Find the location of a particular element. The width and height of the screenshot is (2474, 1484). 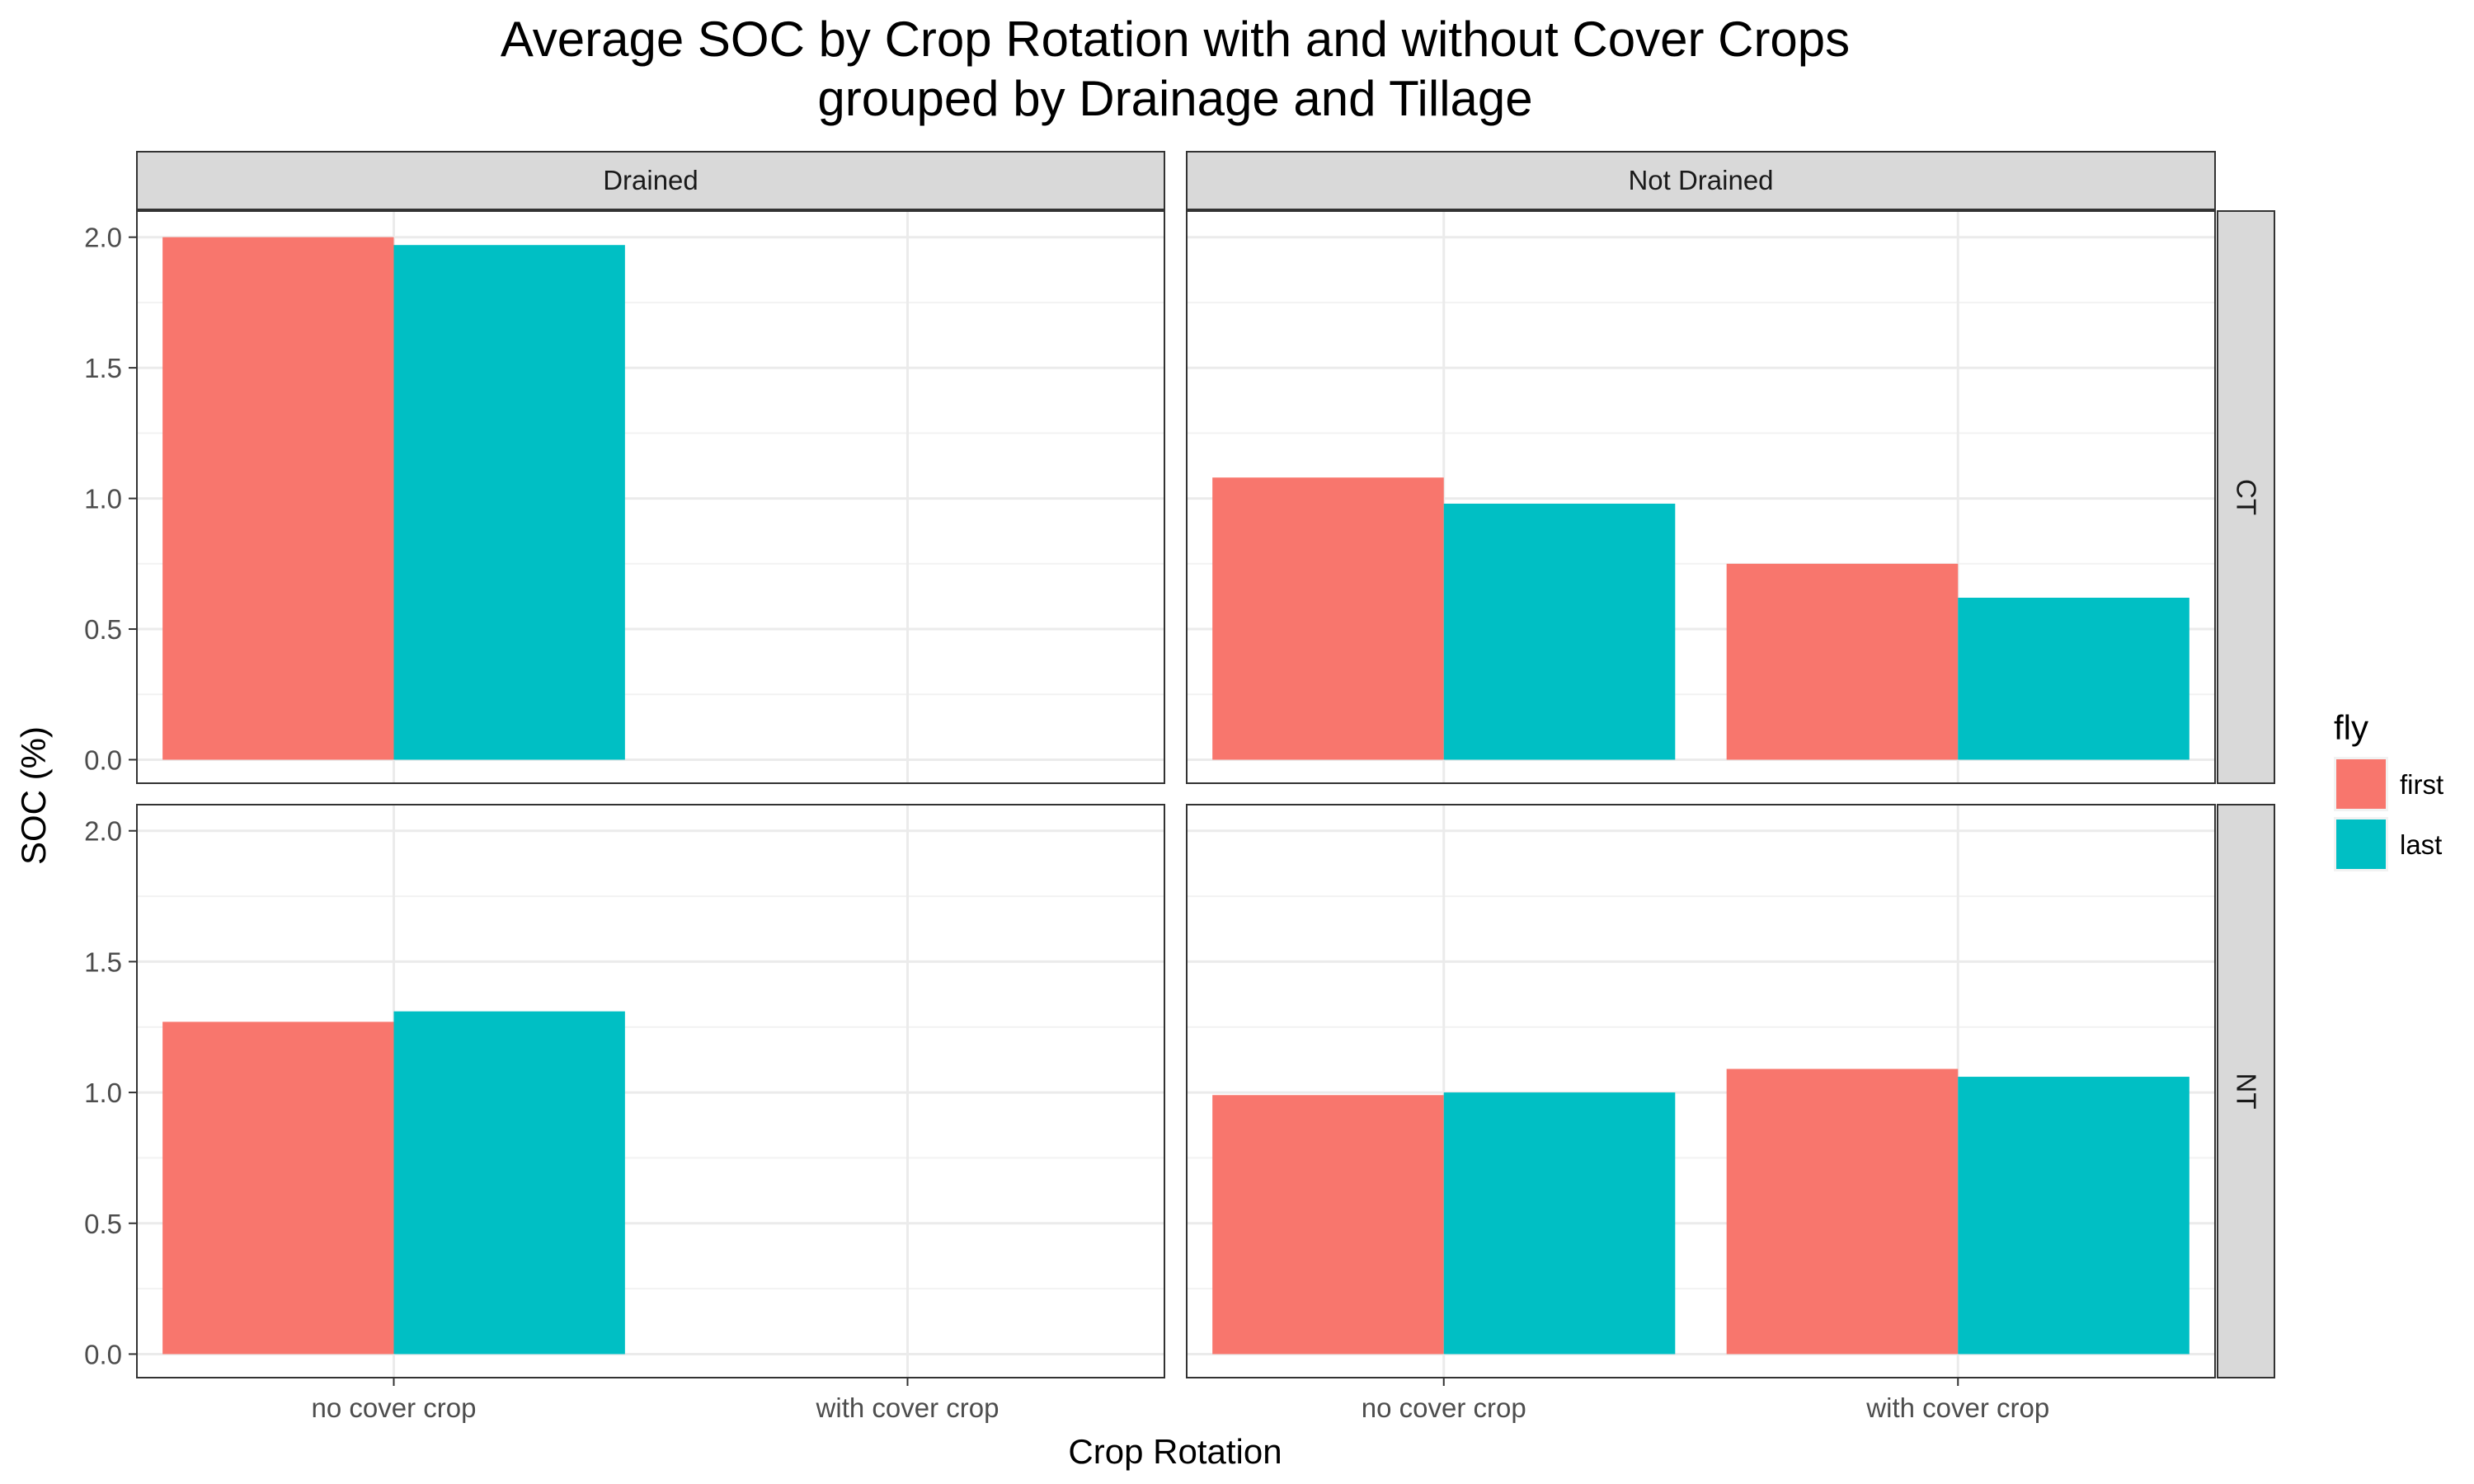

legend: fly first last is located at coordinates (2388, 789).